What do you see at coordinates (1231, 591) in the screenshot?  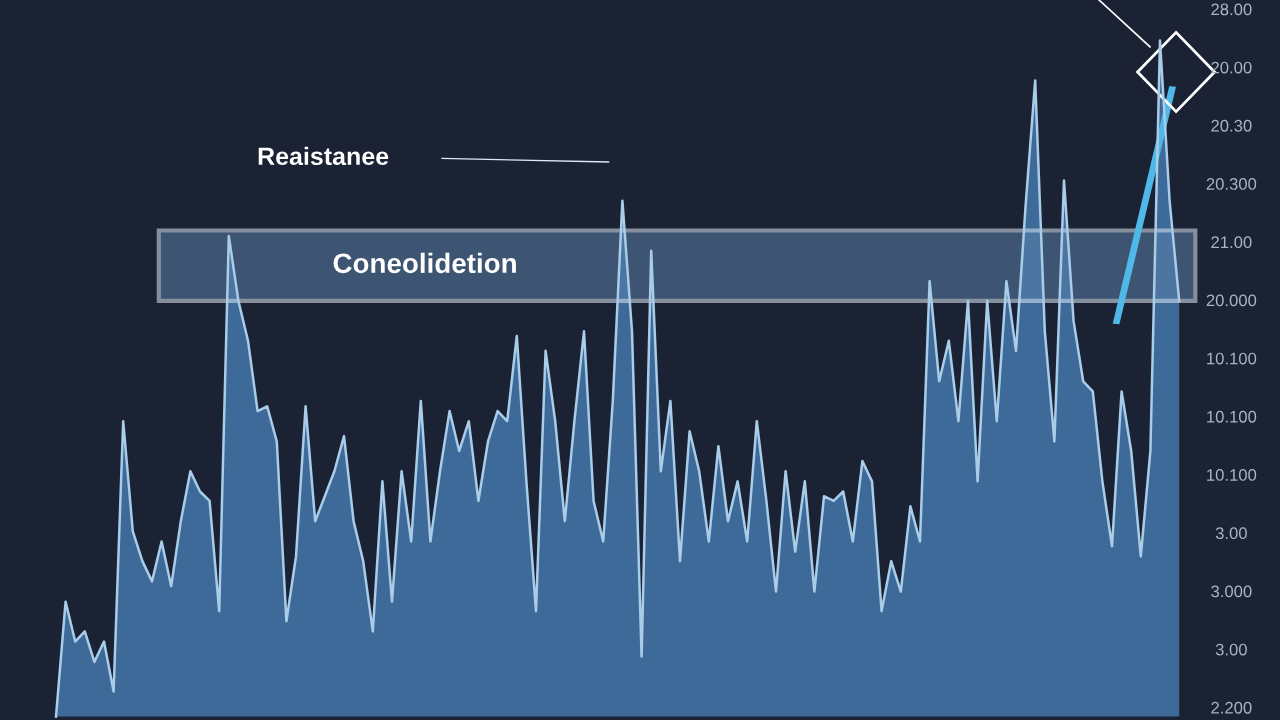 I see `text: 3.000` at bounding box center [1231, 591].